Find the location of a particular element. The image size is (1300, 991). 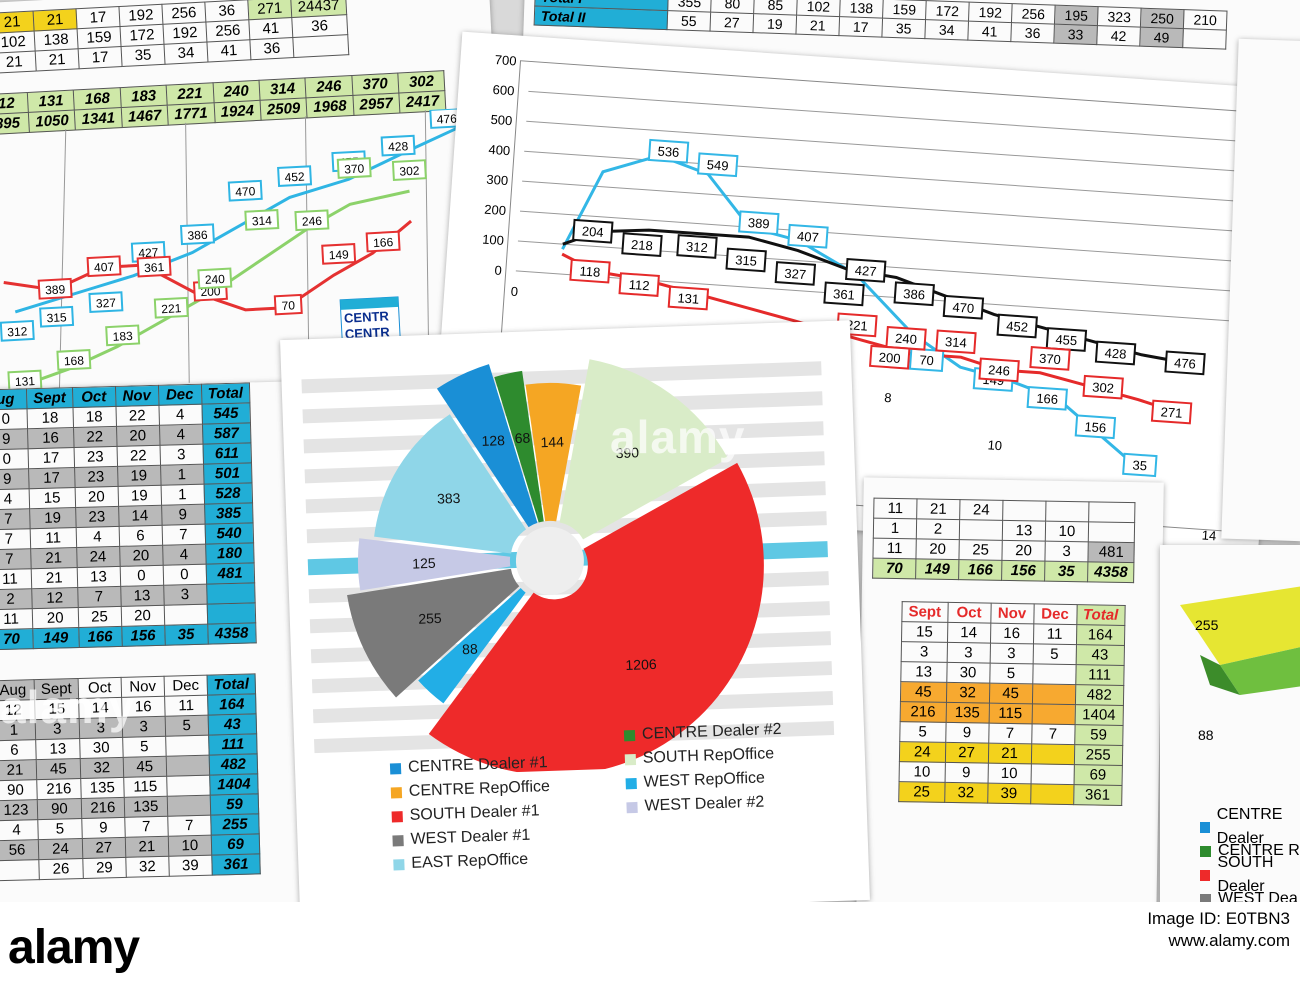

table-cell: 192 is located at coordinates (990, 12).